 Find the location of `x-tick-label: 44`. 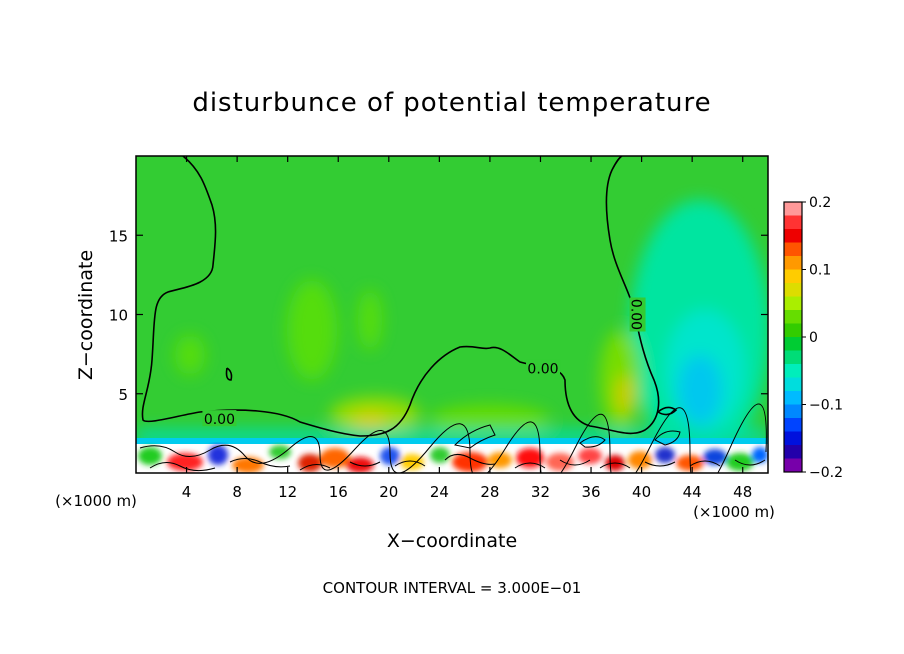

x-tick-label: 44 is located at coordinates (692, 492).